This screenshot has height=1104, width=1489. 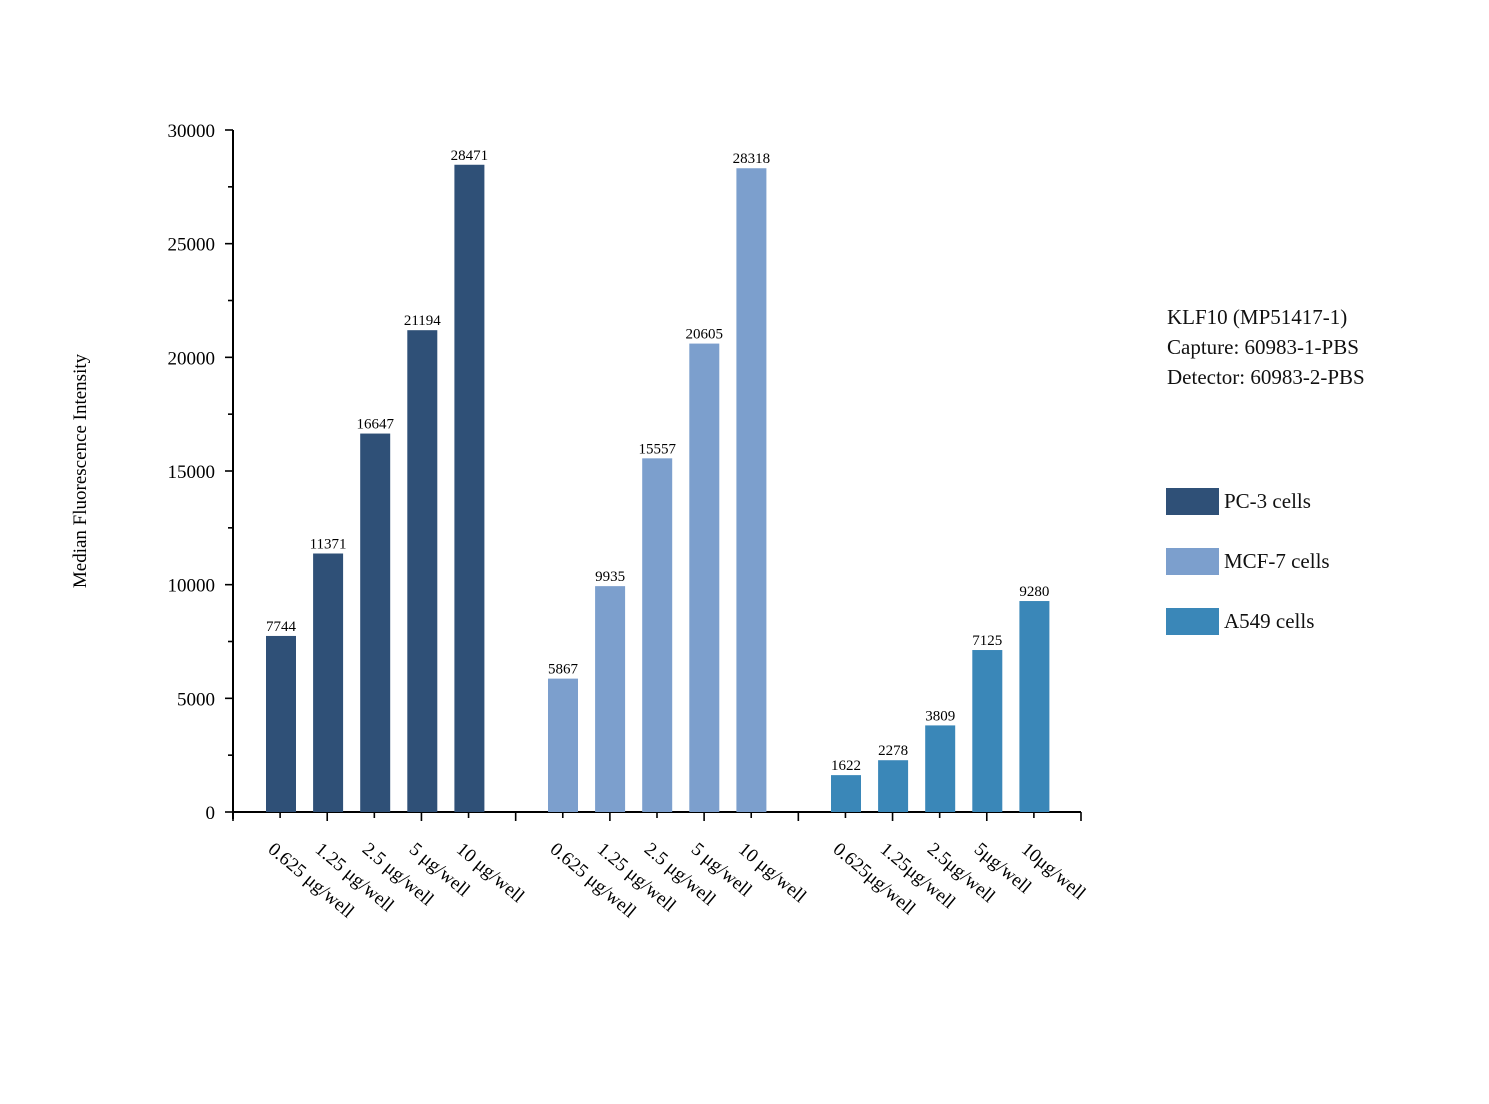 What do you see at coordinates (657, 449) in the screenshot?
I see `bar-value-label: 15557` at bounding box center [657, 449].